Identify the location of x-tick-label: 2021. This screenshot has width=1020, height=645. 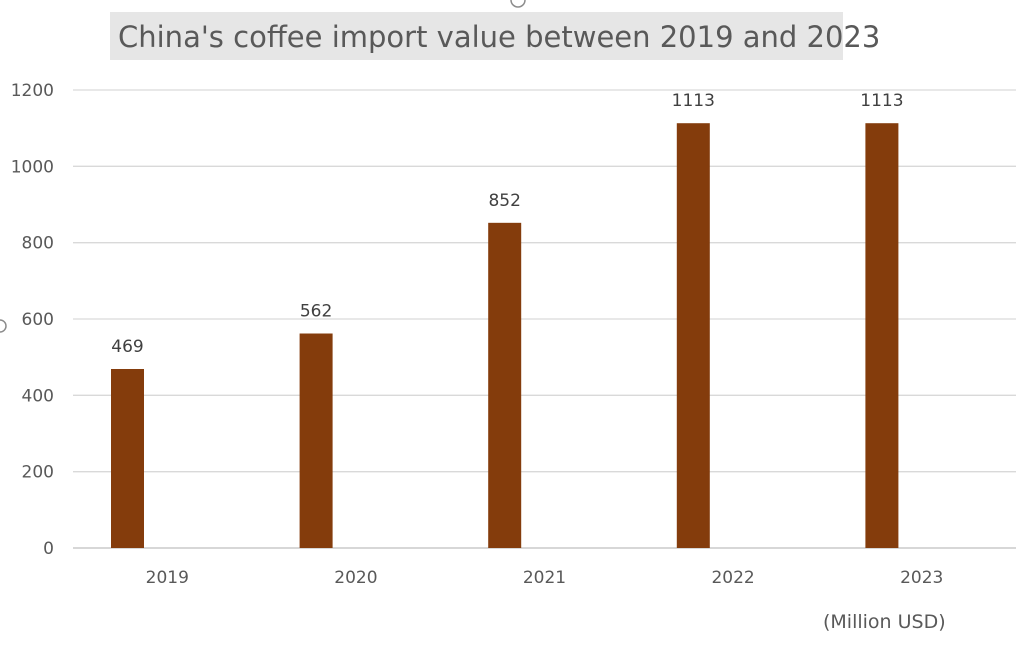
(544, 578).